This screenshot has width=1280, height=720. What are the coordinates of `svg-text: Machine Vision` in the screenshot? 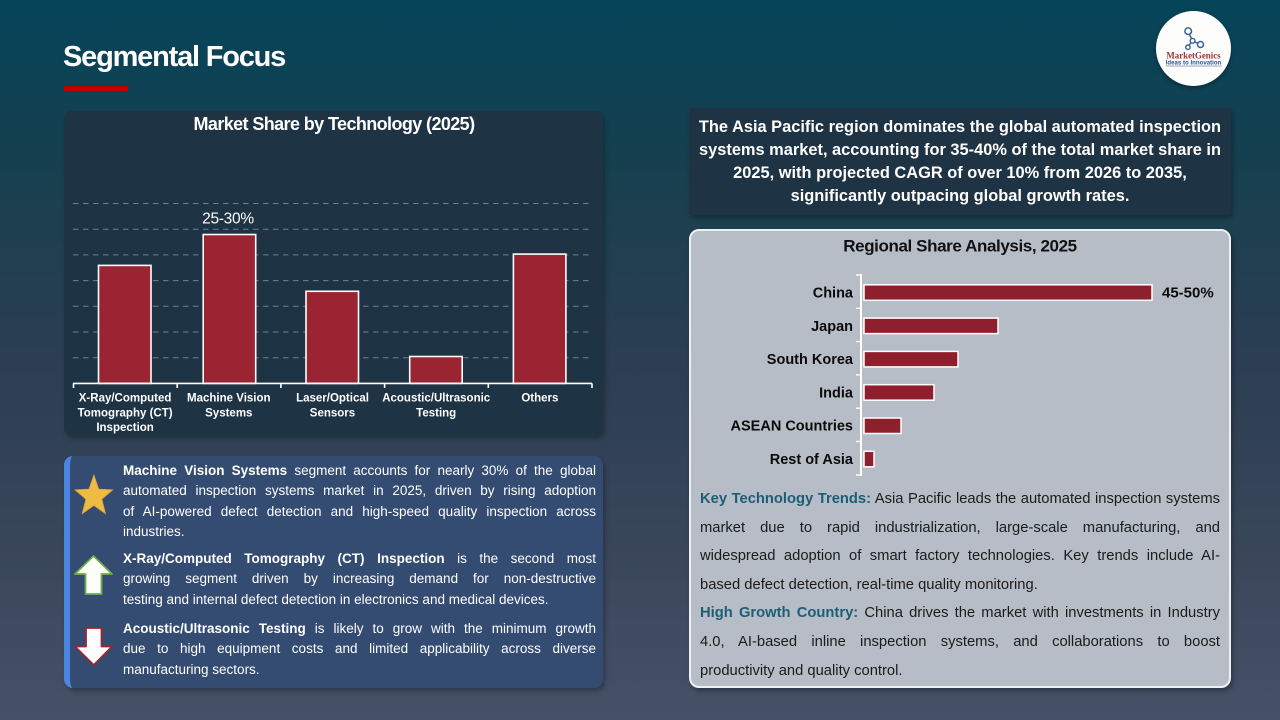 It's located at (229, 399).